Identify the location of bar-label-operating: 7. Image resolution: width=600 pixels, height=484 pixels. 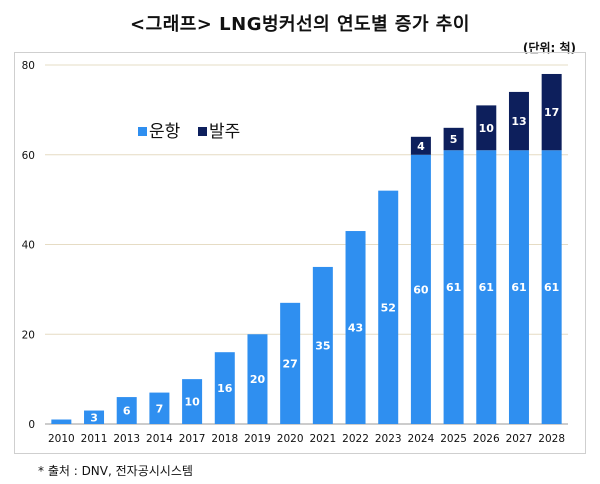
(160, 408).